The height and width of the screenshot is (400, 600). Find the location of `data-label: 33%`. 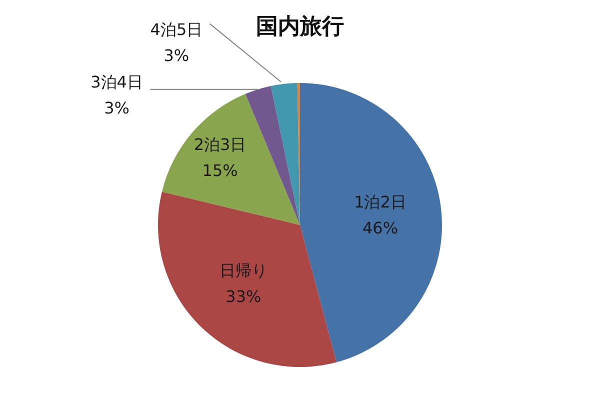

data-label: 33% is located at coordinates (244, 296).